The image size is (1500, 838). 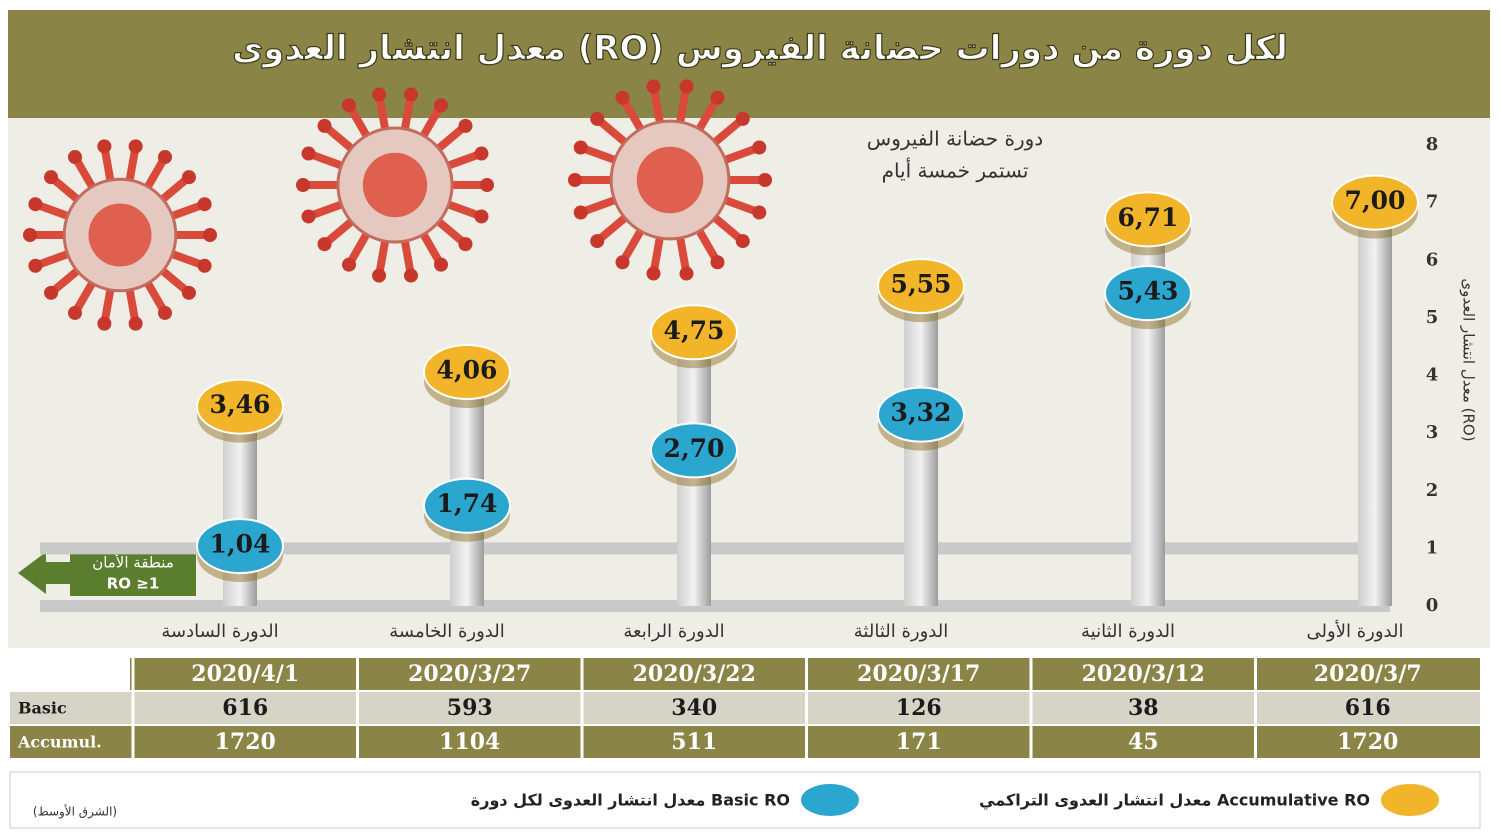 I want to click on safe-zone-arrow-shaft, so click(x=59, y=573).